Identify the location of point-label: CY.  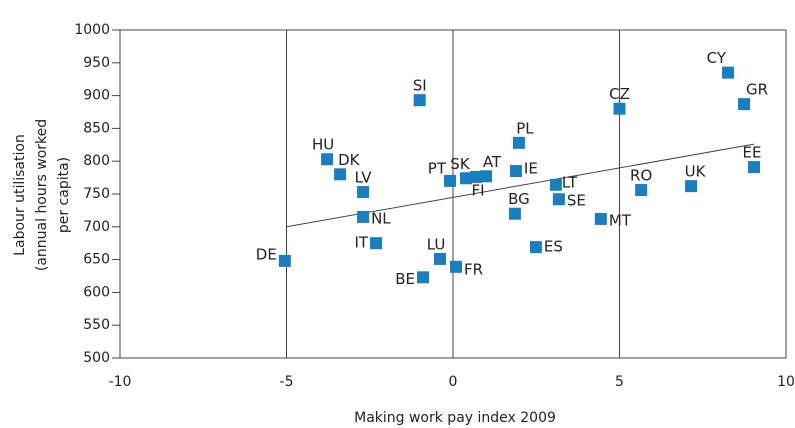
(717, 58).